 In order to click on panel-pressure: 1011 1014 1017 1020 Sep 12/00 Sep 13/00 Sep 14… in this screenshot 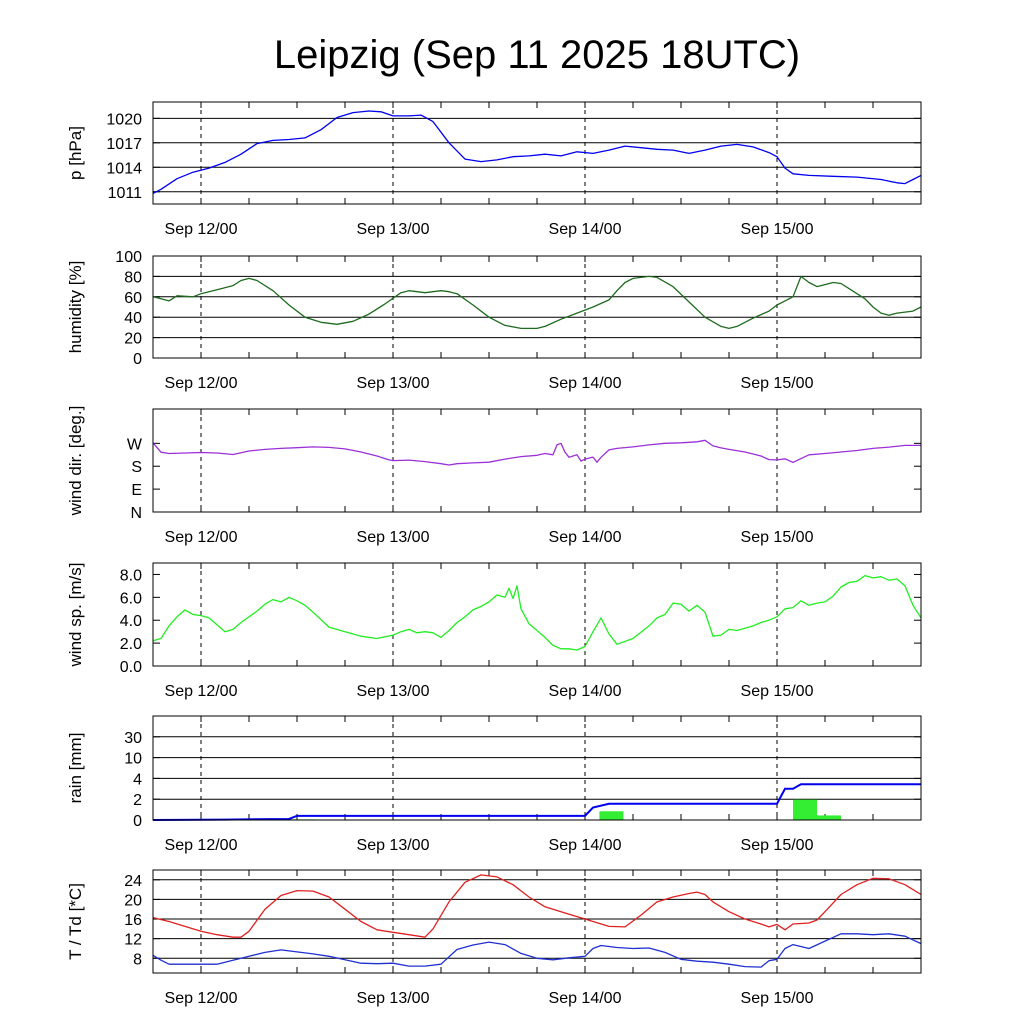, I will do `click(494, 169)`.